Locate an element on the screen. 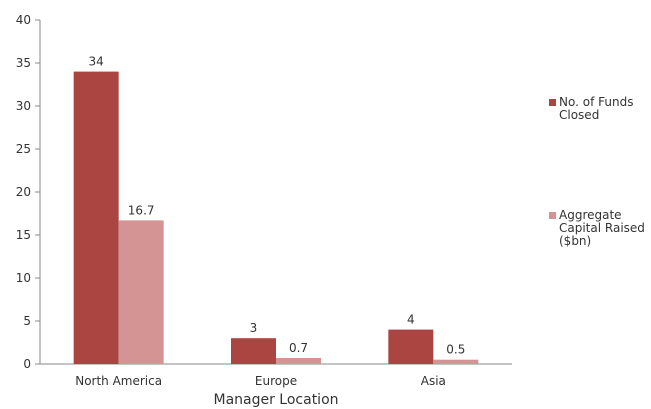 This screenshot has height=409, width=651. data-label: 4 is located at coordinates (411, 320).